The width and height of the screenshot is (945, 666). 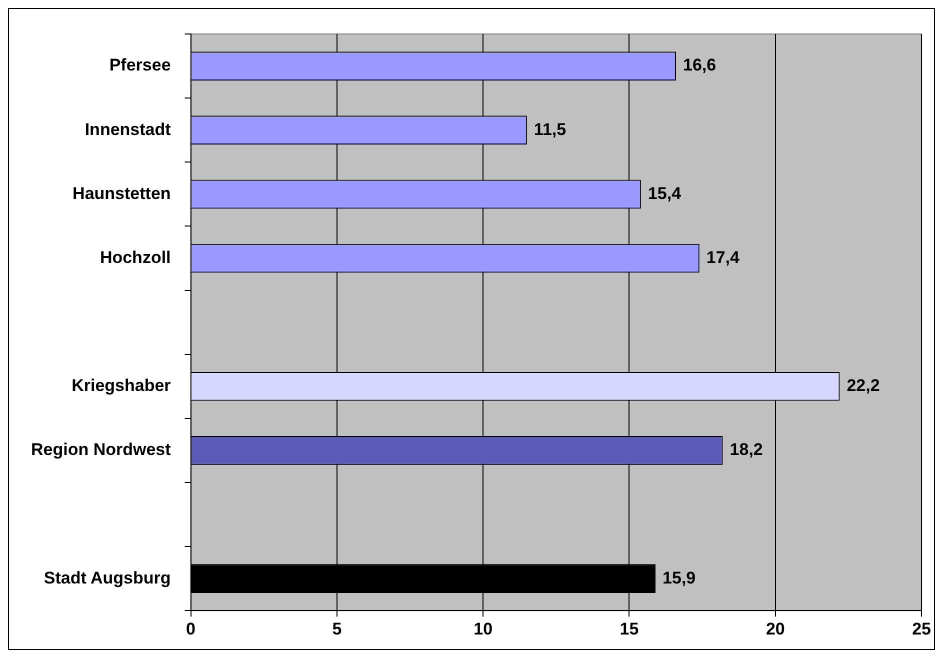 I want to click on y-tick-label: Region Nordwest, so click(x=101, y=450).